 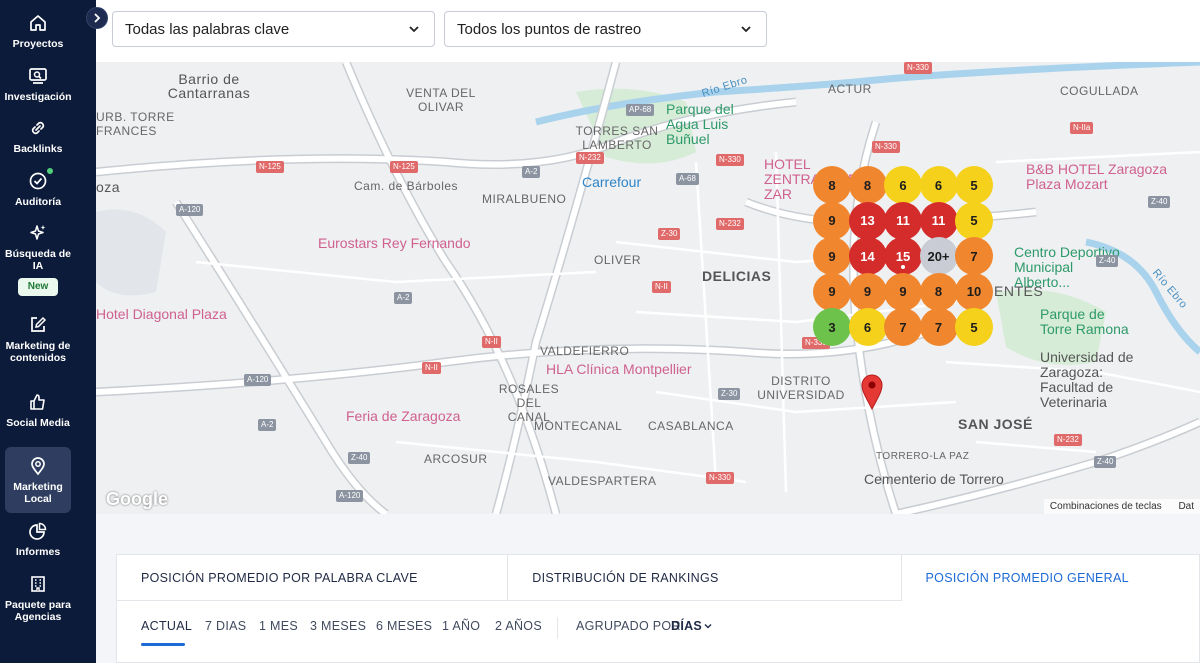 What do you see at coordinates (338, 626) in the screenshot?
I see `period-3-meses: 3 MESES` at bounding box center [338, 626].